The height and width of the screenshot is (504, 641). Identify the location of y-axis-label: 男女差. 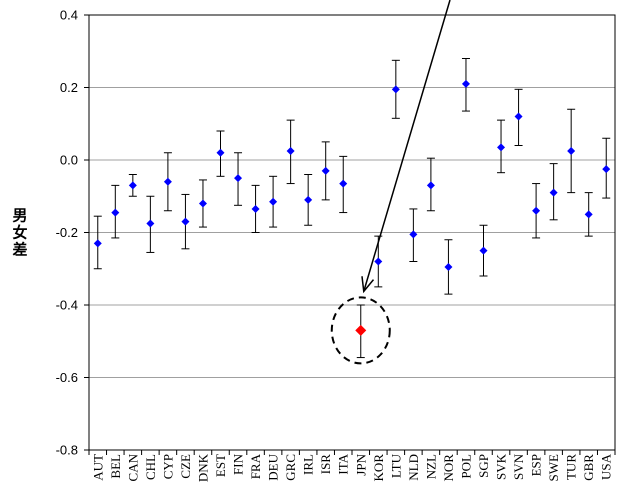
(19, 233).